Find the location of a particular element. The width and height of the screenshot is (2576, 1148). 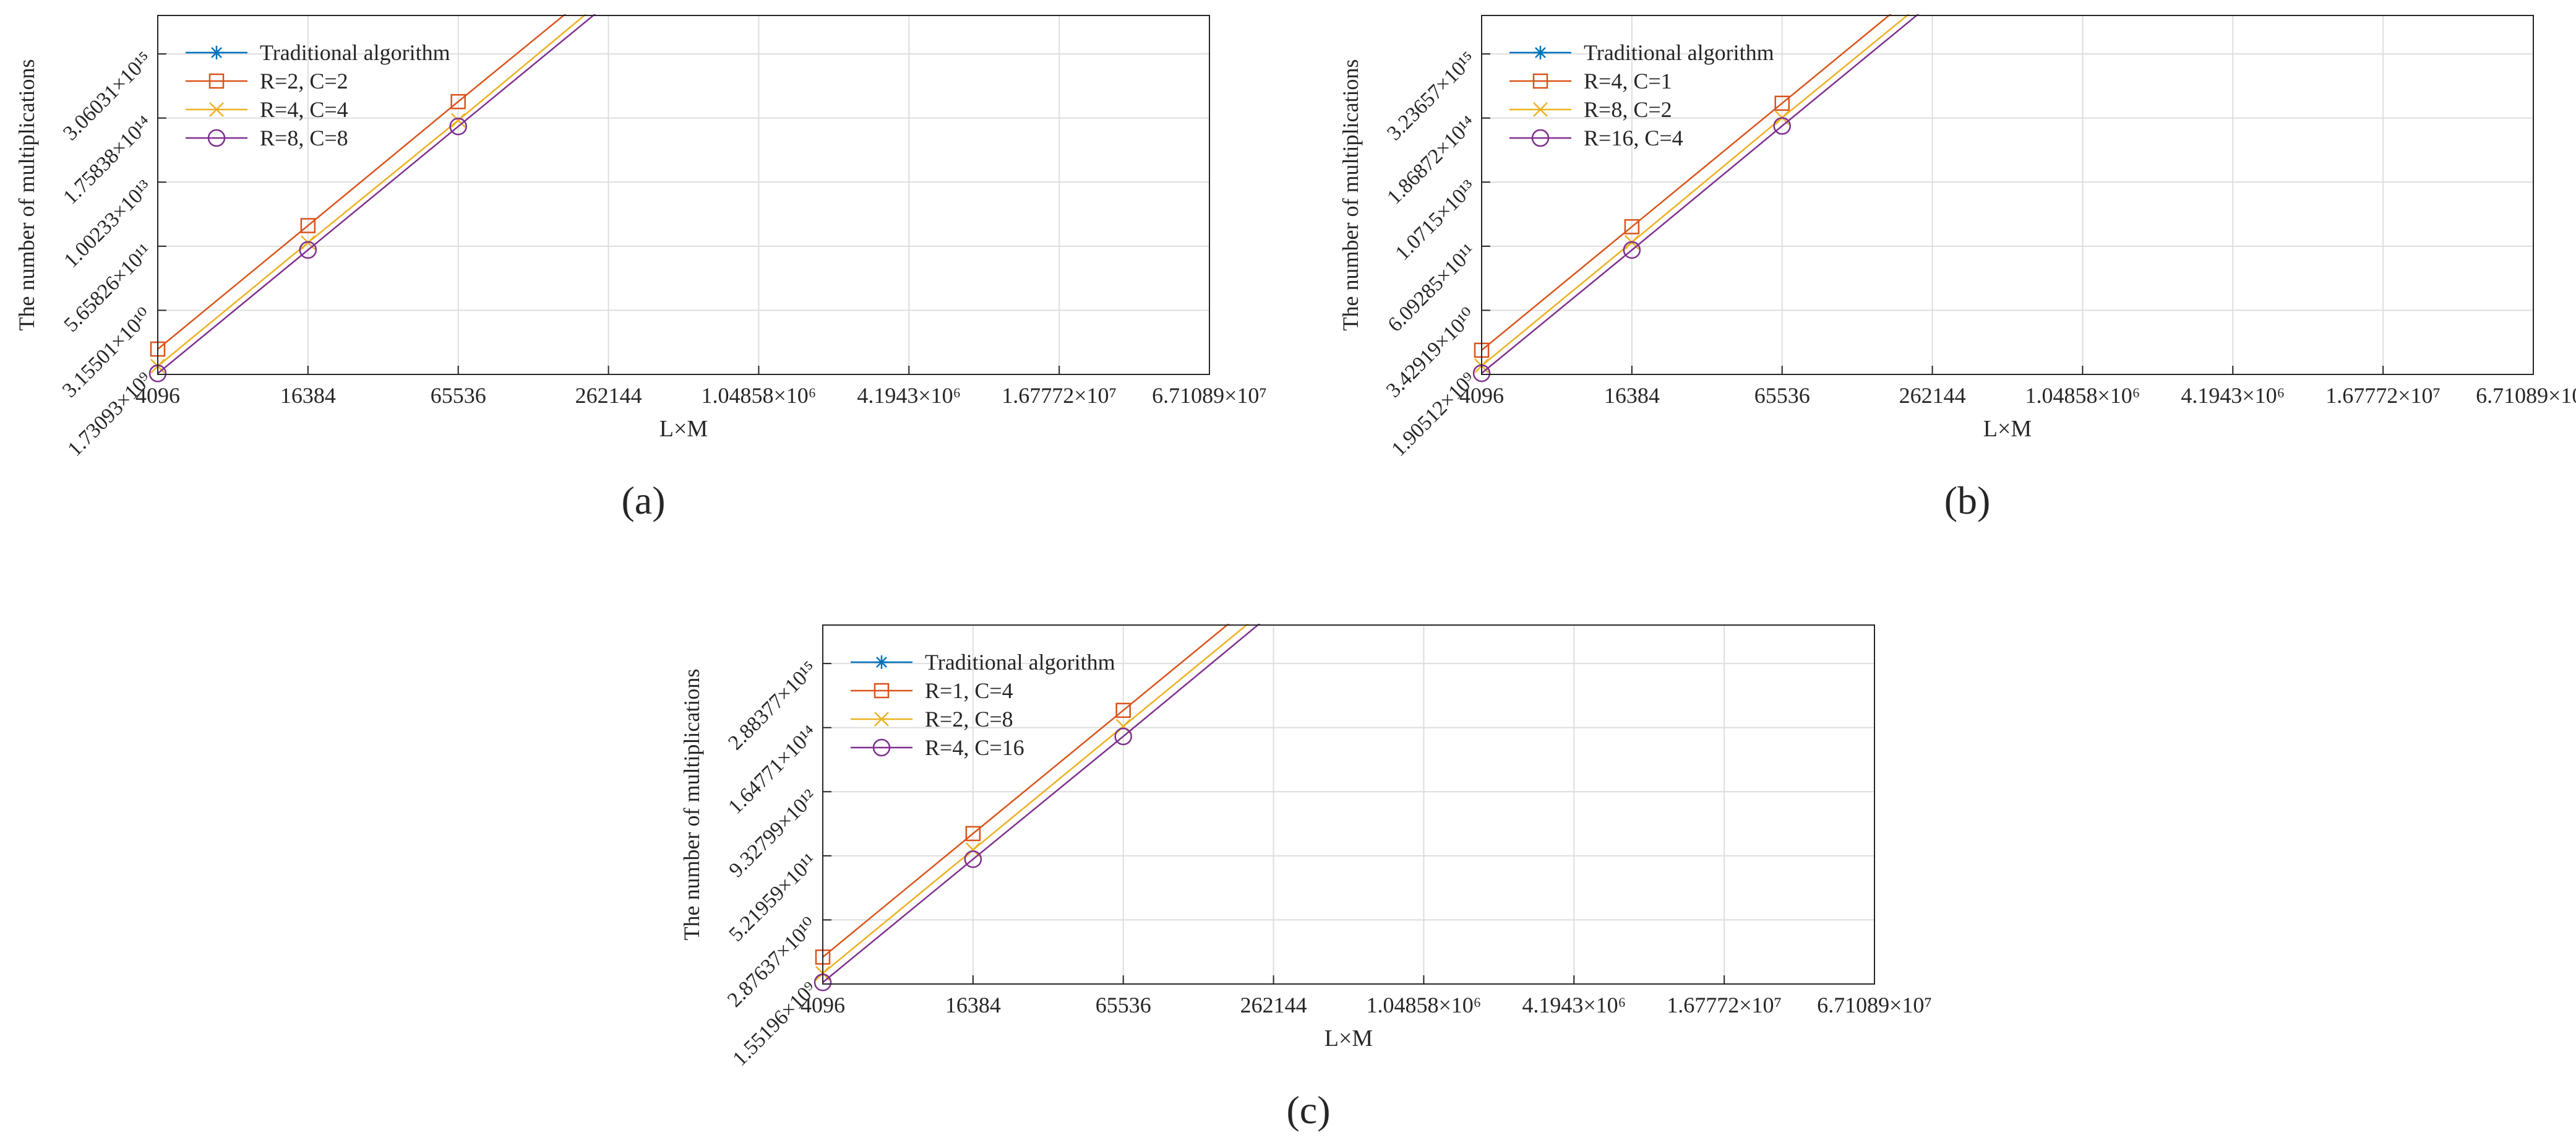

legend-item: R=1, C=4 is located at coordinates (932, 690).